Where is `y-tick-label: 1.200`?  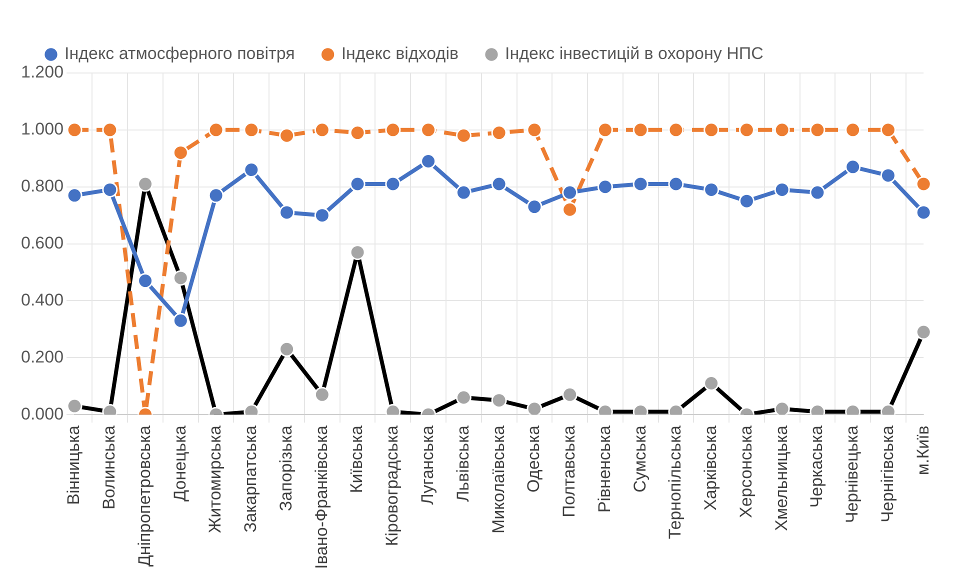 y-tick-label: 1.200 is located at coordinates (42, 72).